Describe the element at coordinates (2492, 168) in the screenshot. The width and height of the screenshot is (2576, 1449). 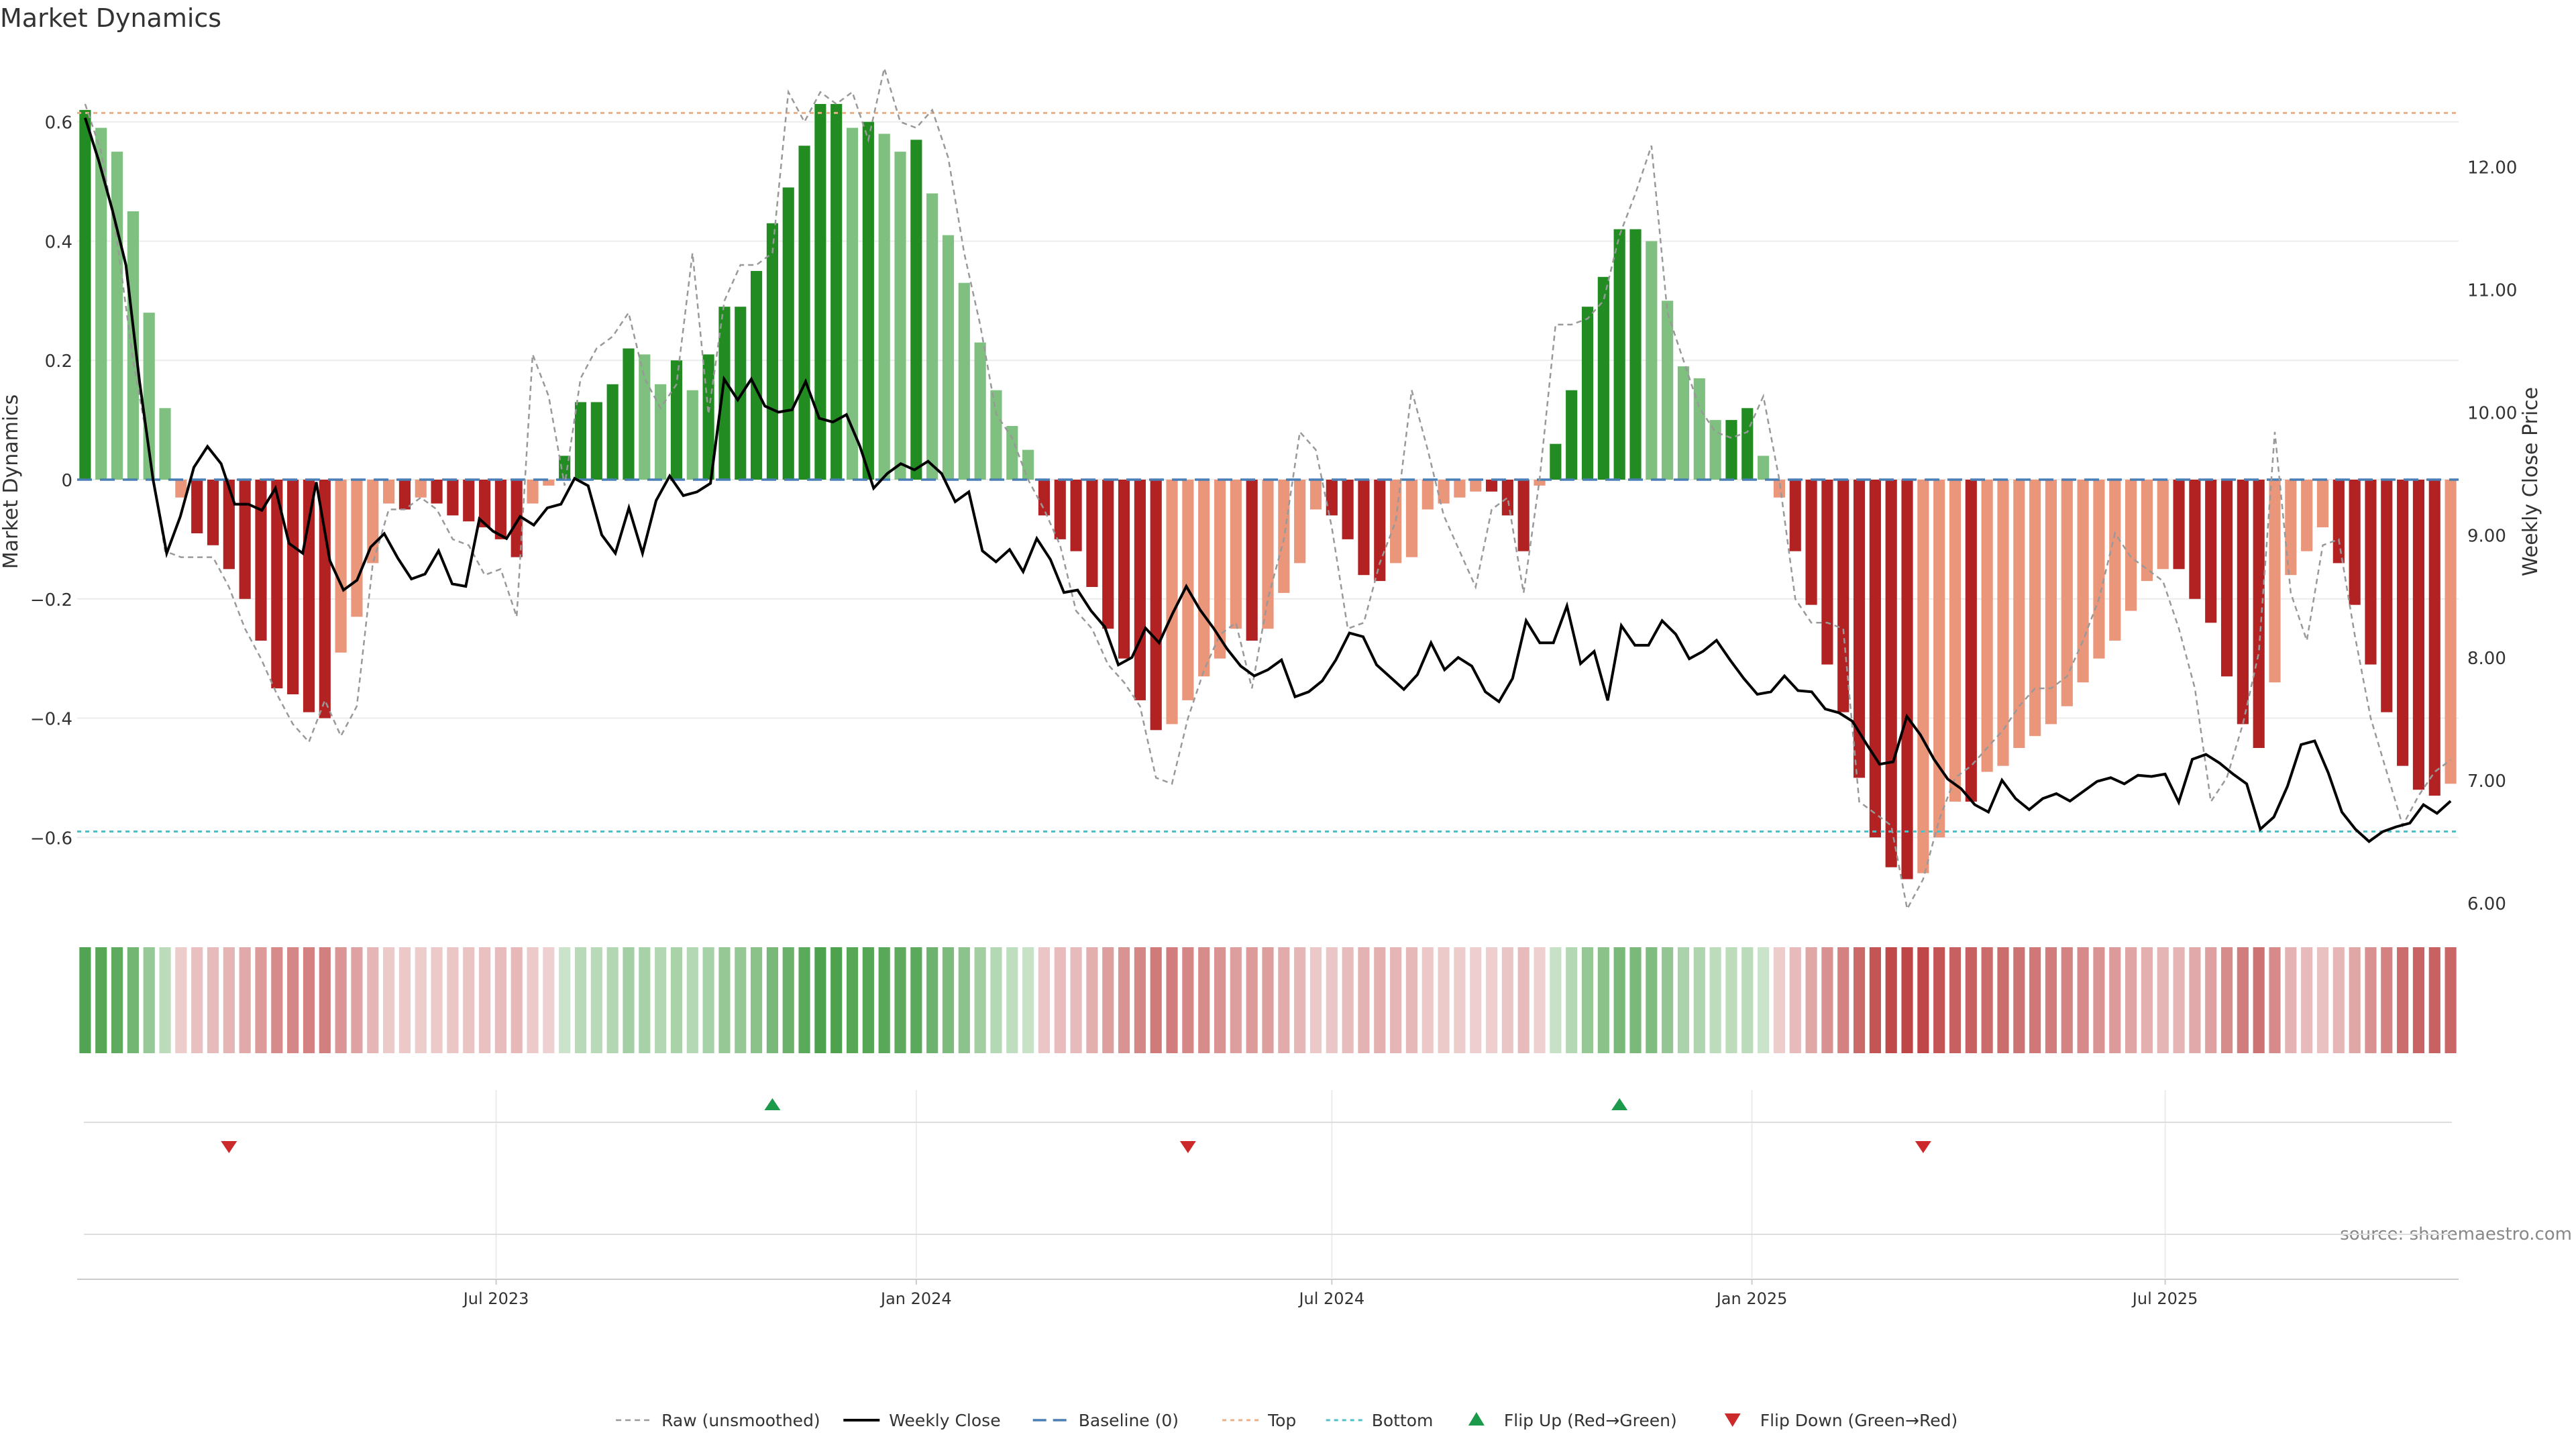
I see `y2-tick-label: 12.00` at that location.